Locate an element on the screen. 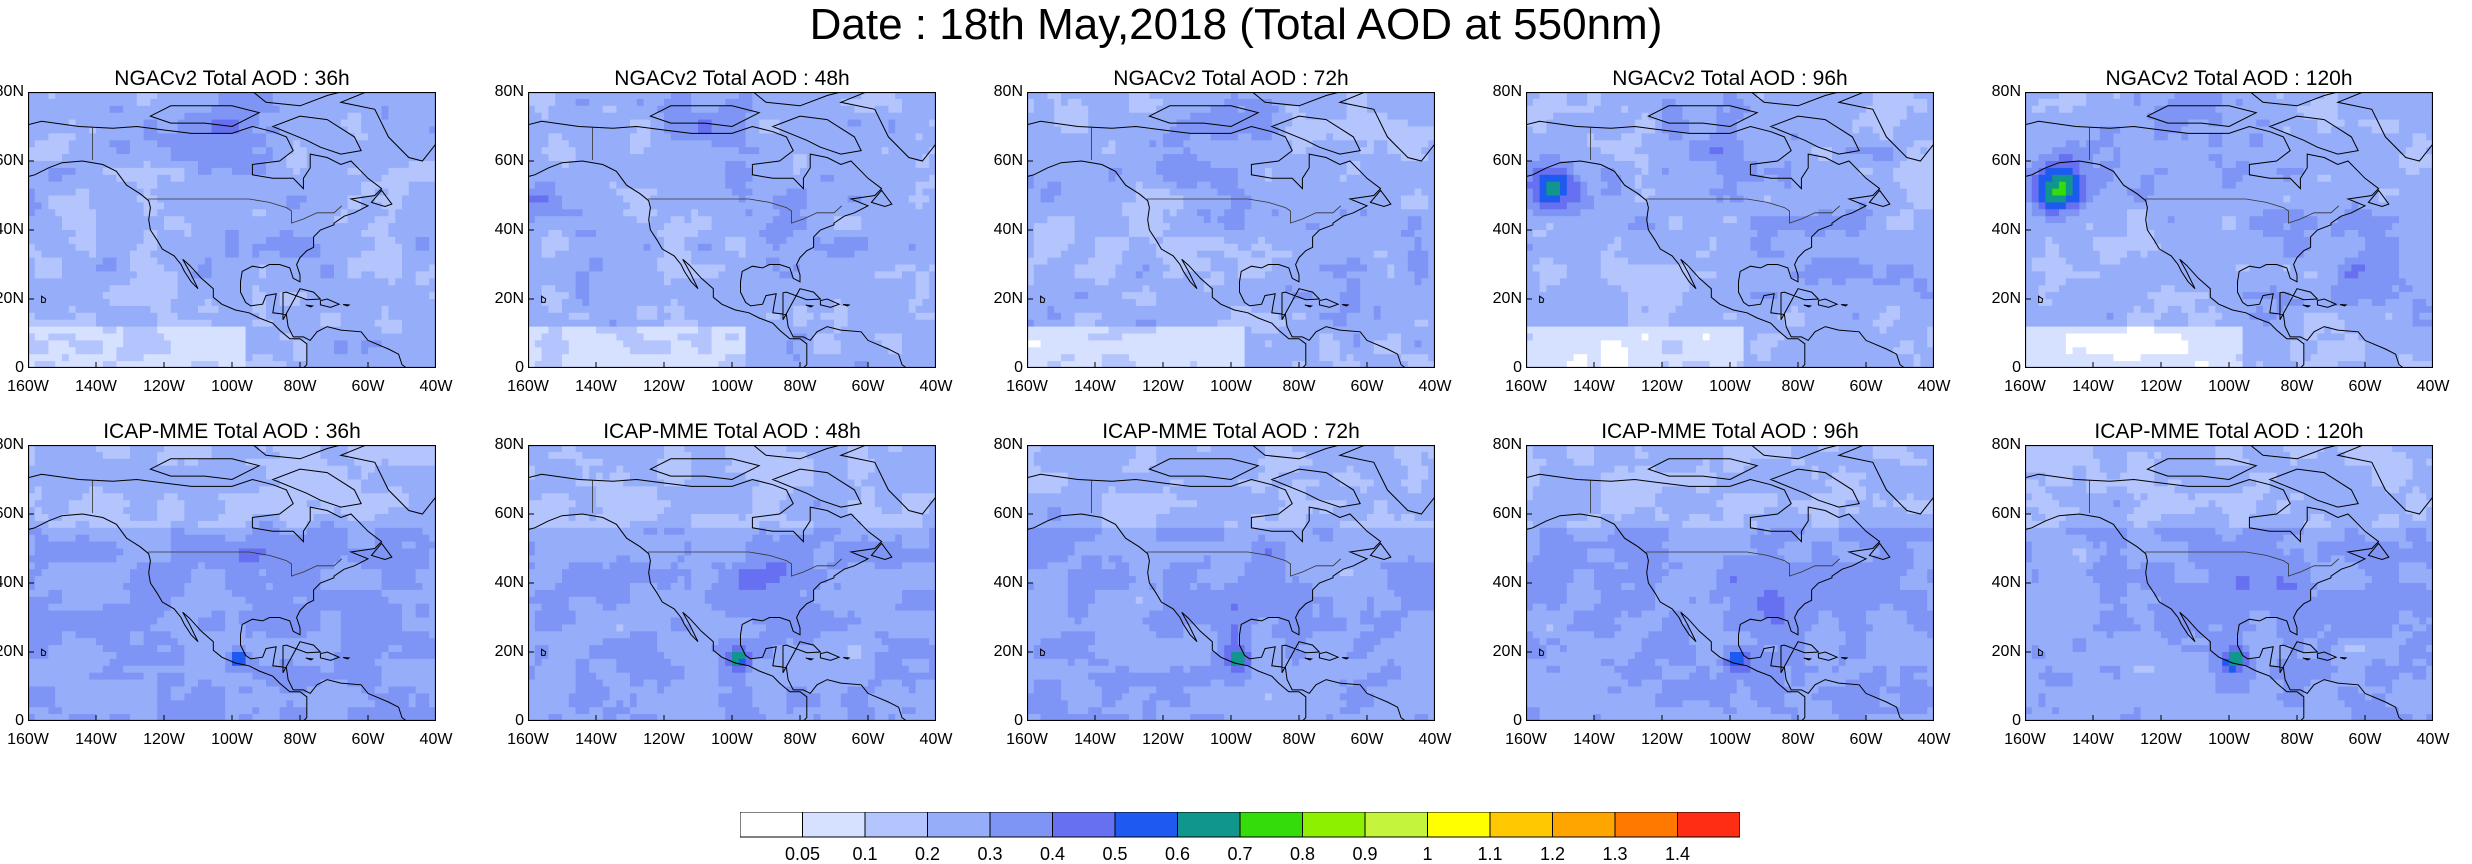 This screenshot has height=864, width=2472. panel-title: NGACv2 Total AOD : 72h is located at coordinates (1231, 79).